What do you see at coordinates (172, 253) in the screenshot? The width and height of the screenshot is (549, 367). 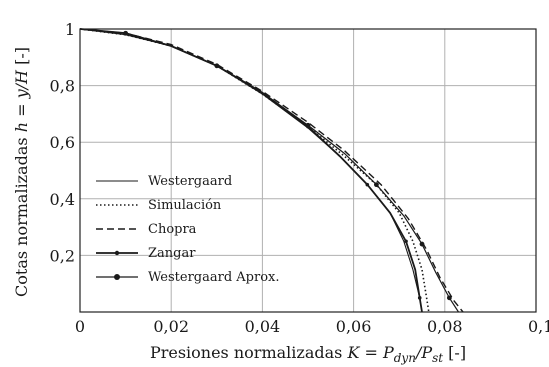 I see `legend-label: Zangar` at bounding box center [172, 253].